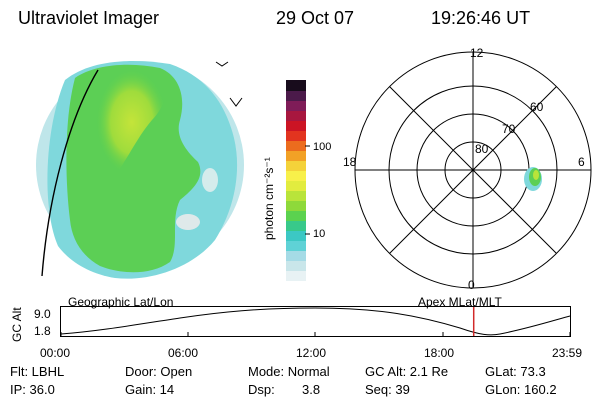 The height and width of the screenshot is (400, 600). I want to click on lat-label-60: 60, so click(537, 107).